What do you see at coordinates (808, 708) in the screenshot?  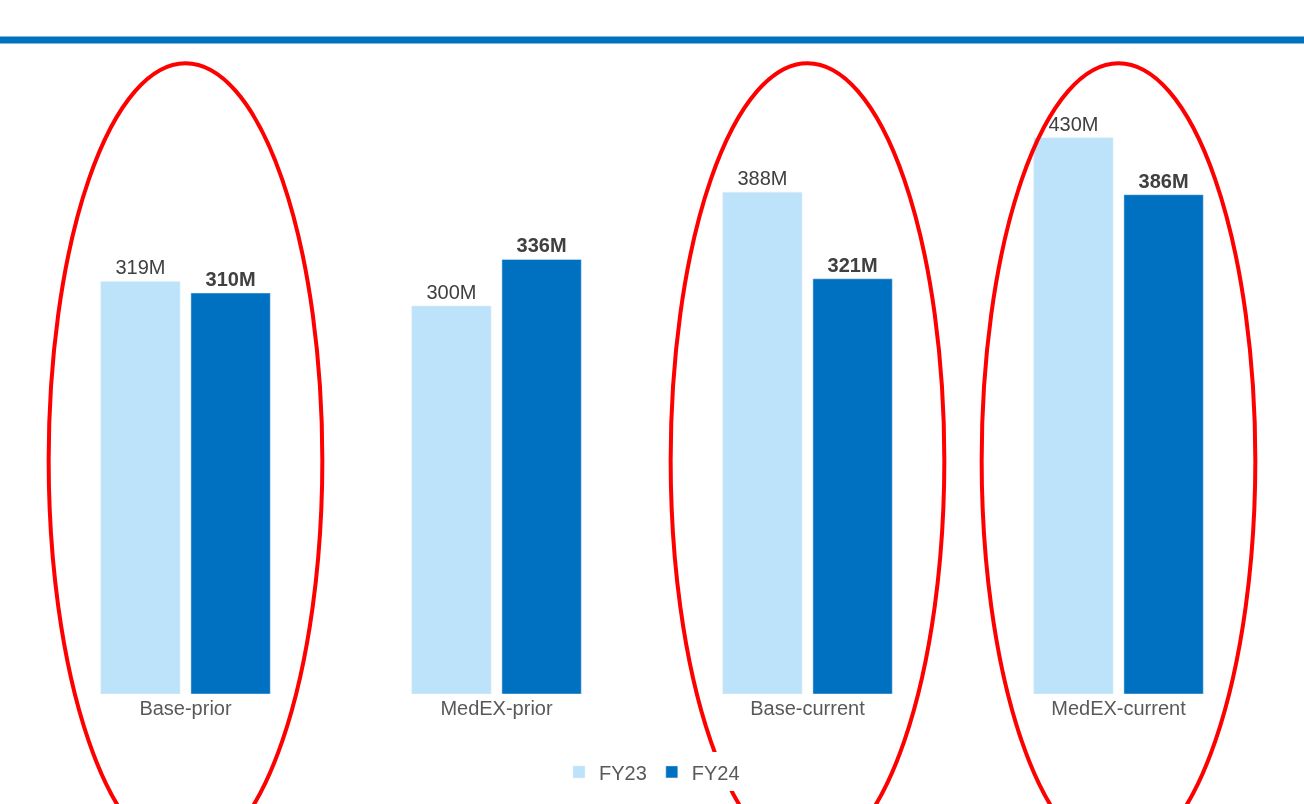 I see `x-tick-label: Base-current` at bounding box center [808, 708].